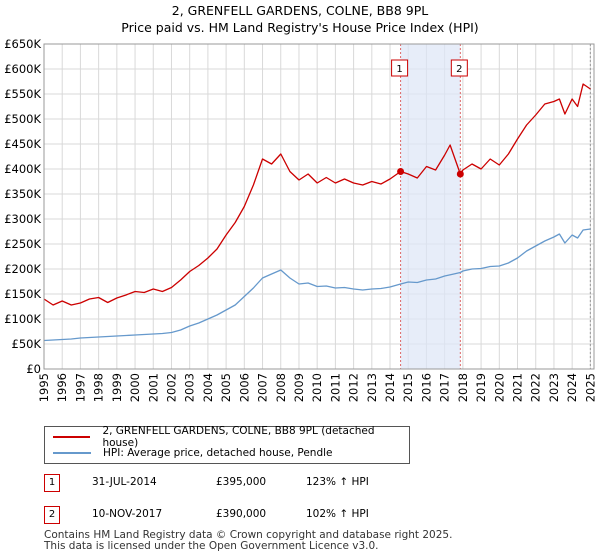  I want to click on x-tick-label: 2023, so click(554, 387).